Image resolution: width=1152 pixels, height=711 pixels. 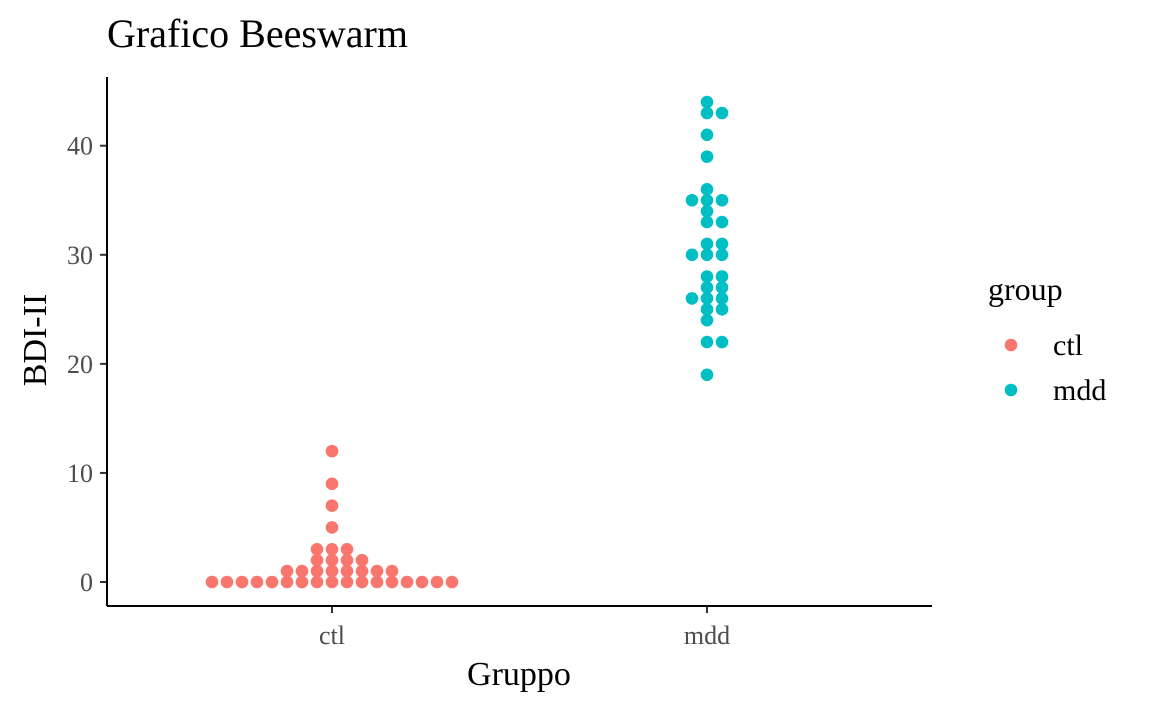 I want to click on y-tick-label: 30, so click(x=80, y=255).